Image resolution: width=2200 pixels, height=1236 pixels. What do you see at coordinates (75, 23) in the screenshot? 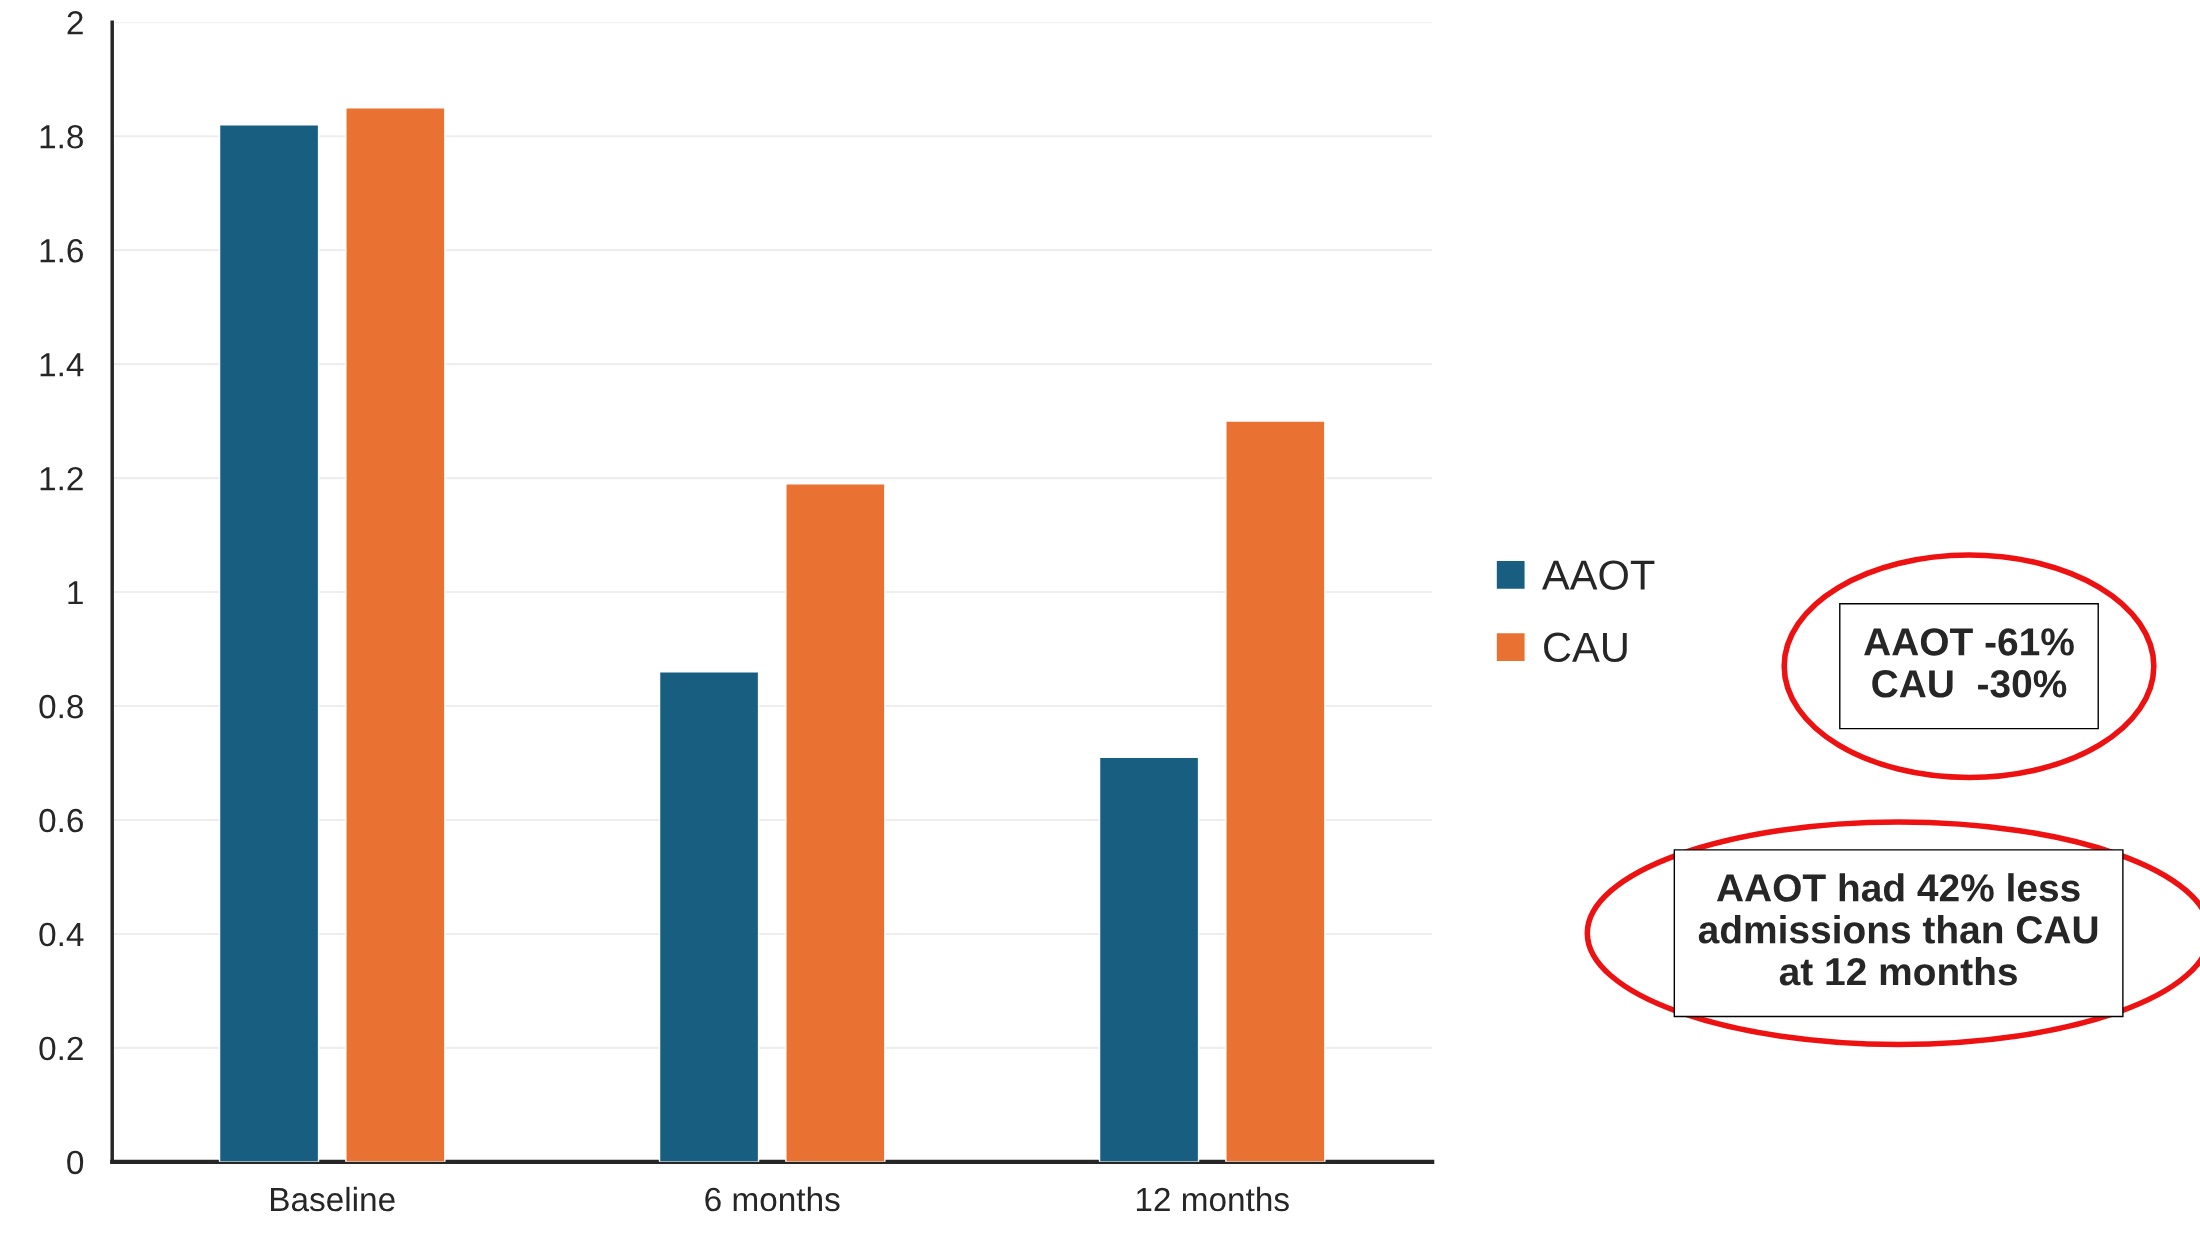
I see `y-tick-label: 2` at bounding box center [75, 23].